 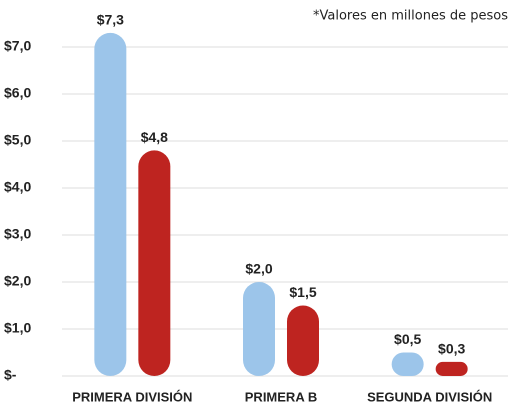 What do you see at coordinates (451, 349) in the screenshot?
I see `value-label: $0,3` at bounding box center [451, 349].